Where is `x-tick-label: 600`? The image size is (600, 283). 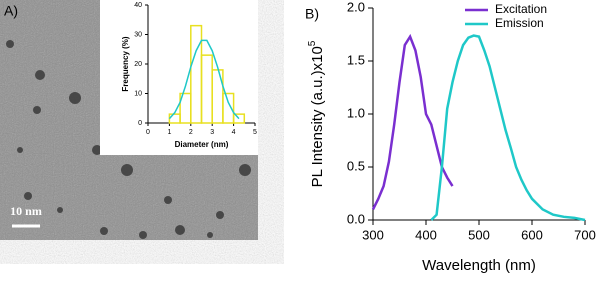
x-tick-label: 600 is located at coordinates (532, 234).